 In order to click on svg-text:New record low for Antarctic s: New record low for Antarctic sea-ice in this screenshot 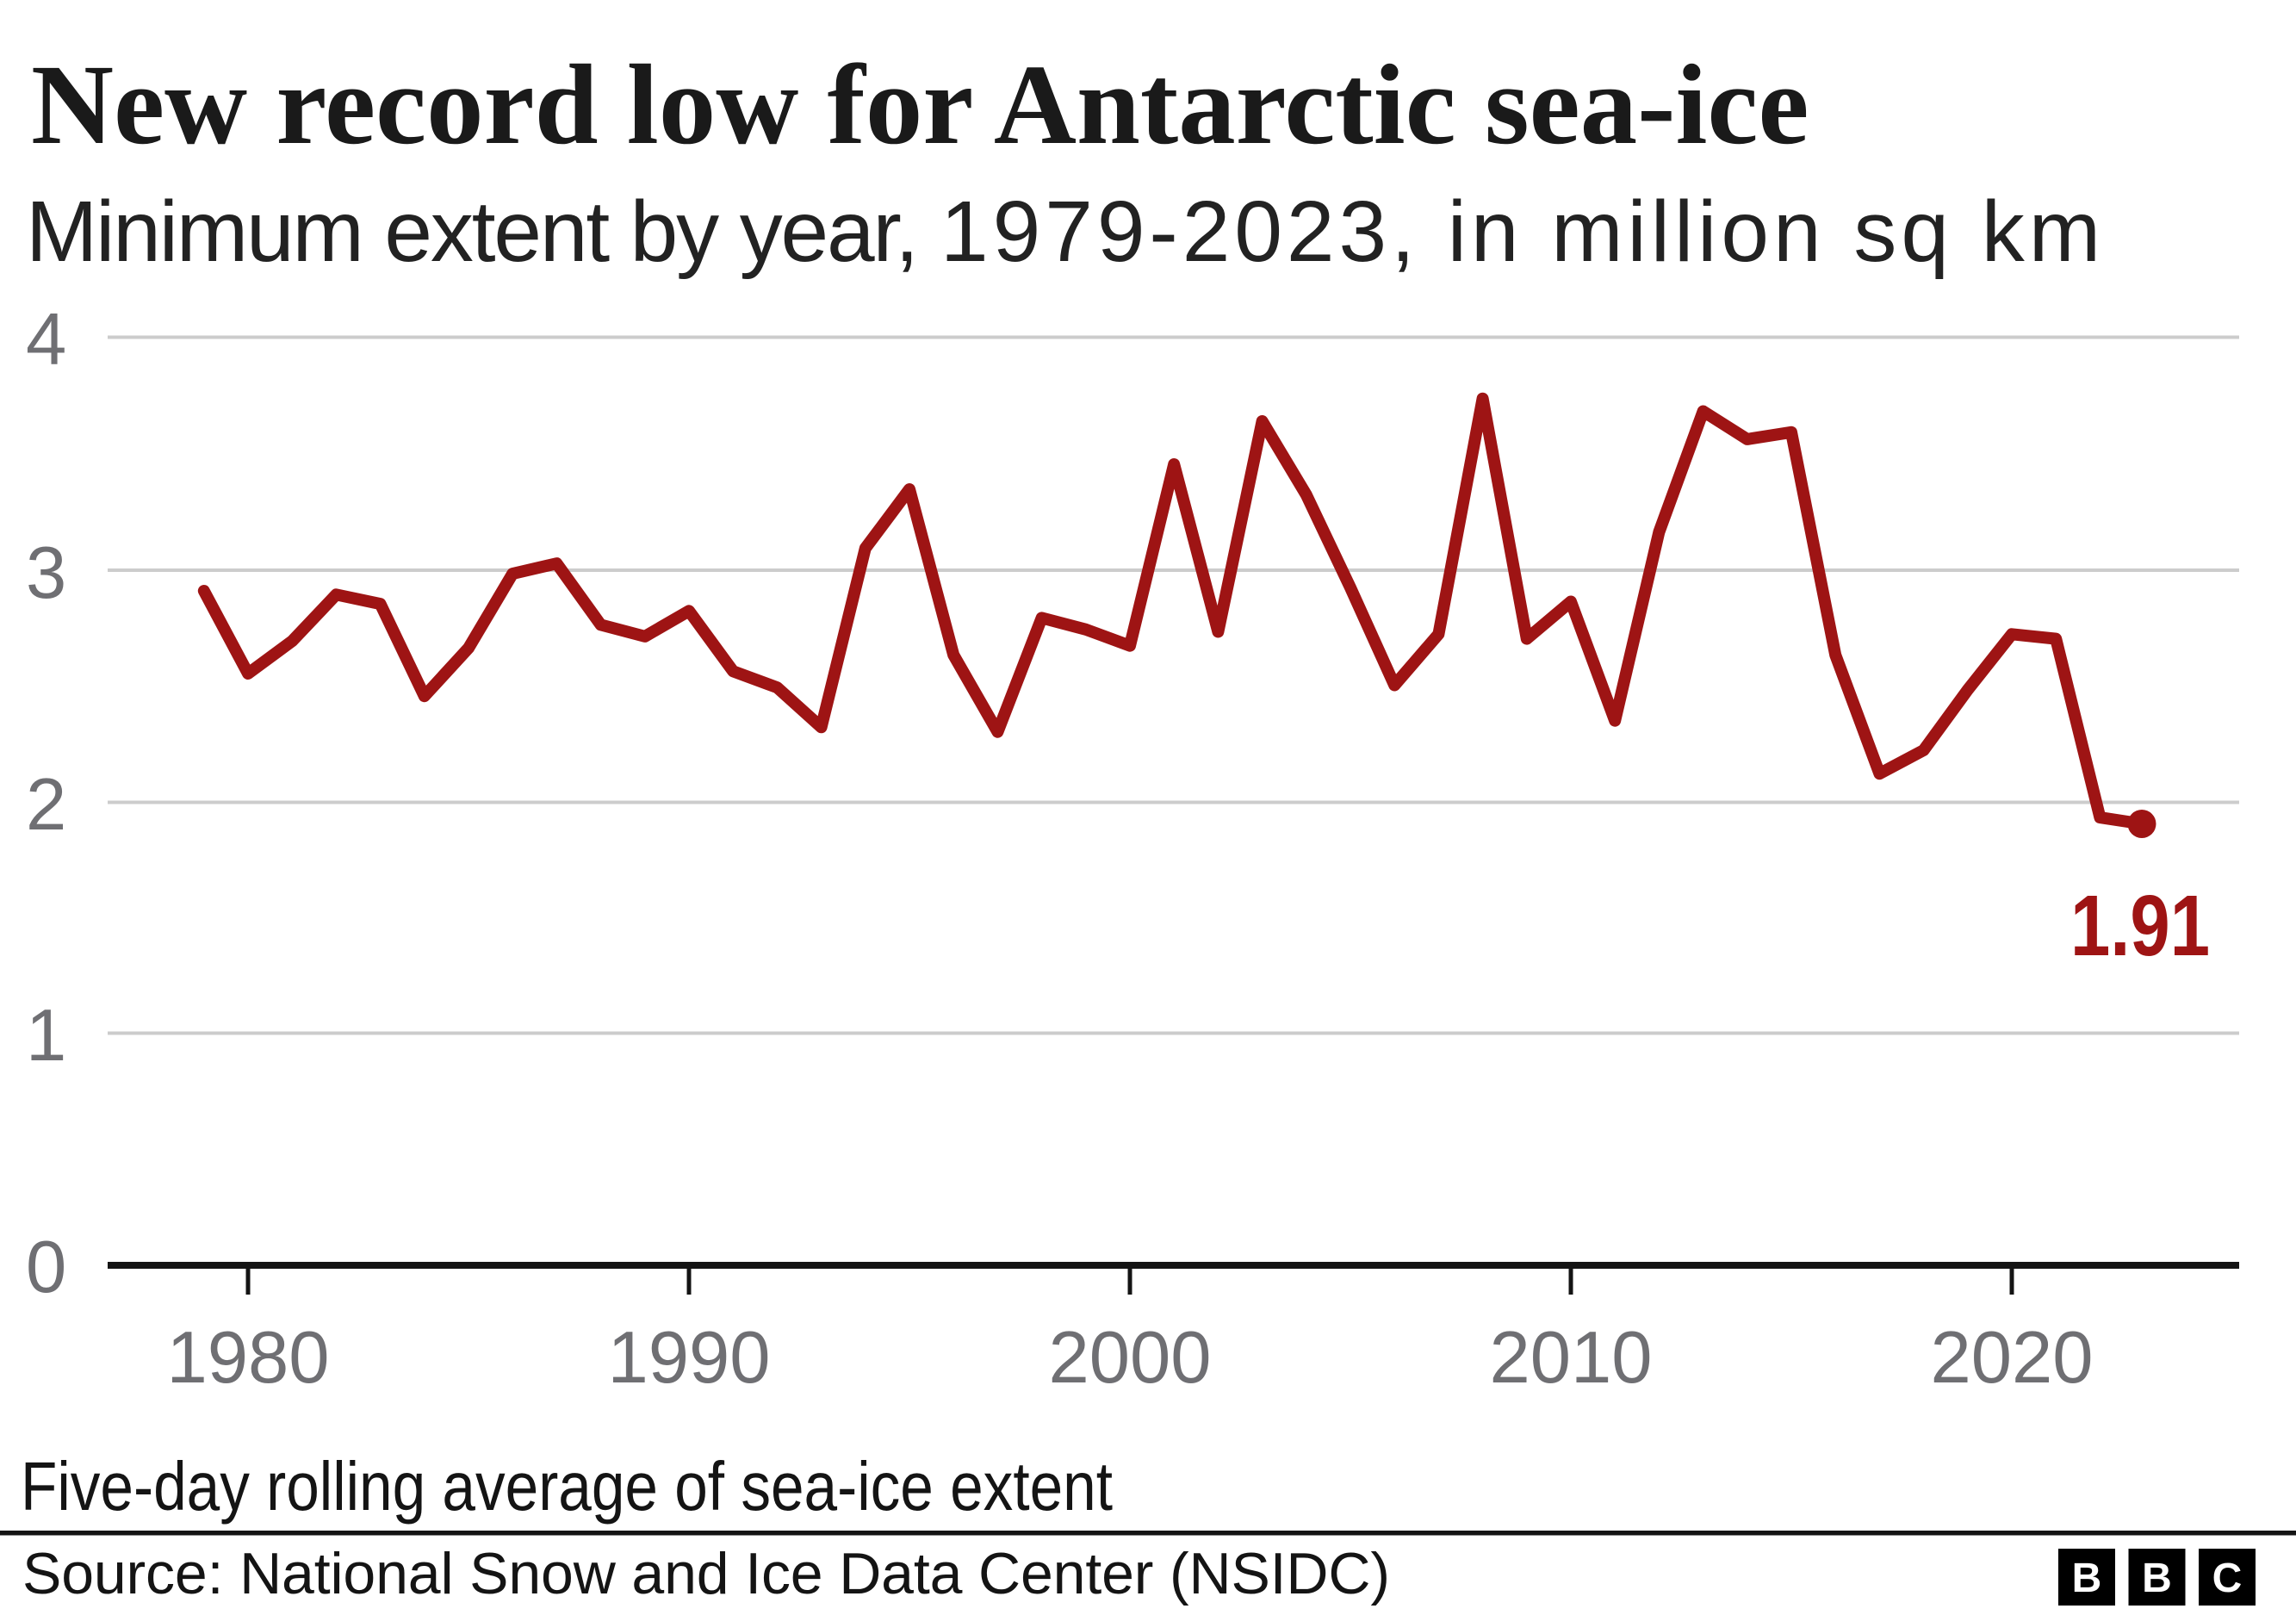, I will do `click(920, 104)`.